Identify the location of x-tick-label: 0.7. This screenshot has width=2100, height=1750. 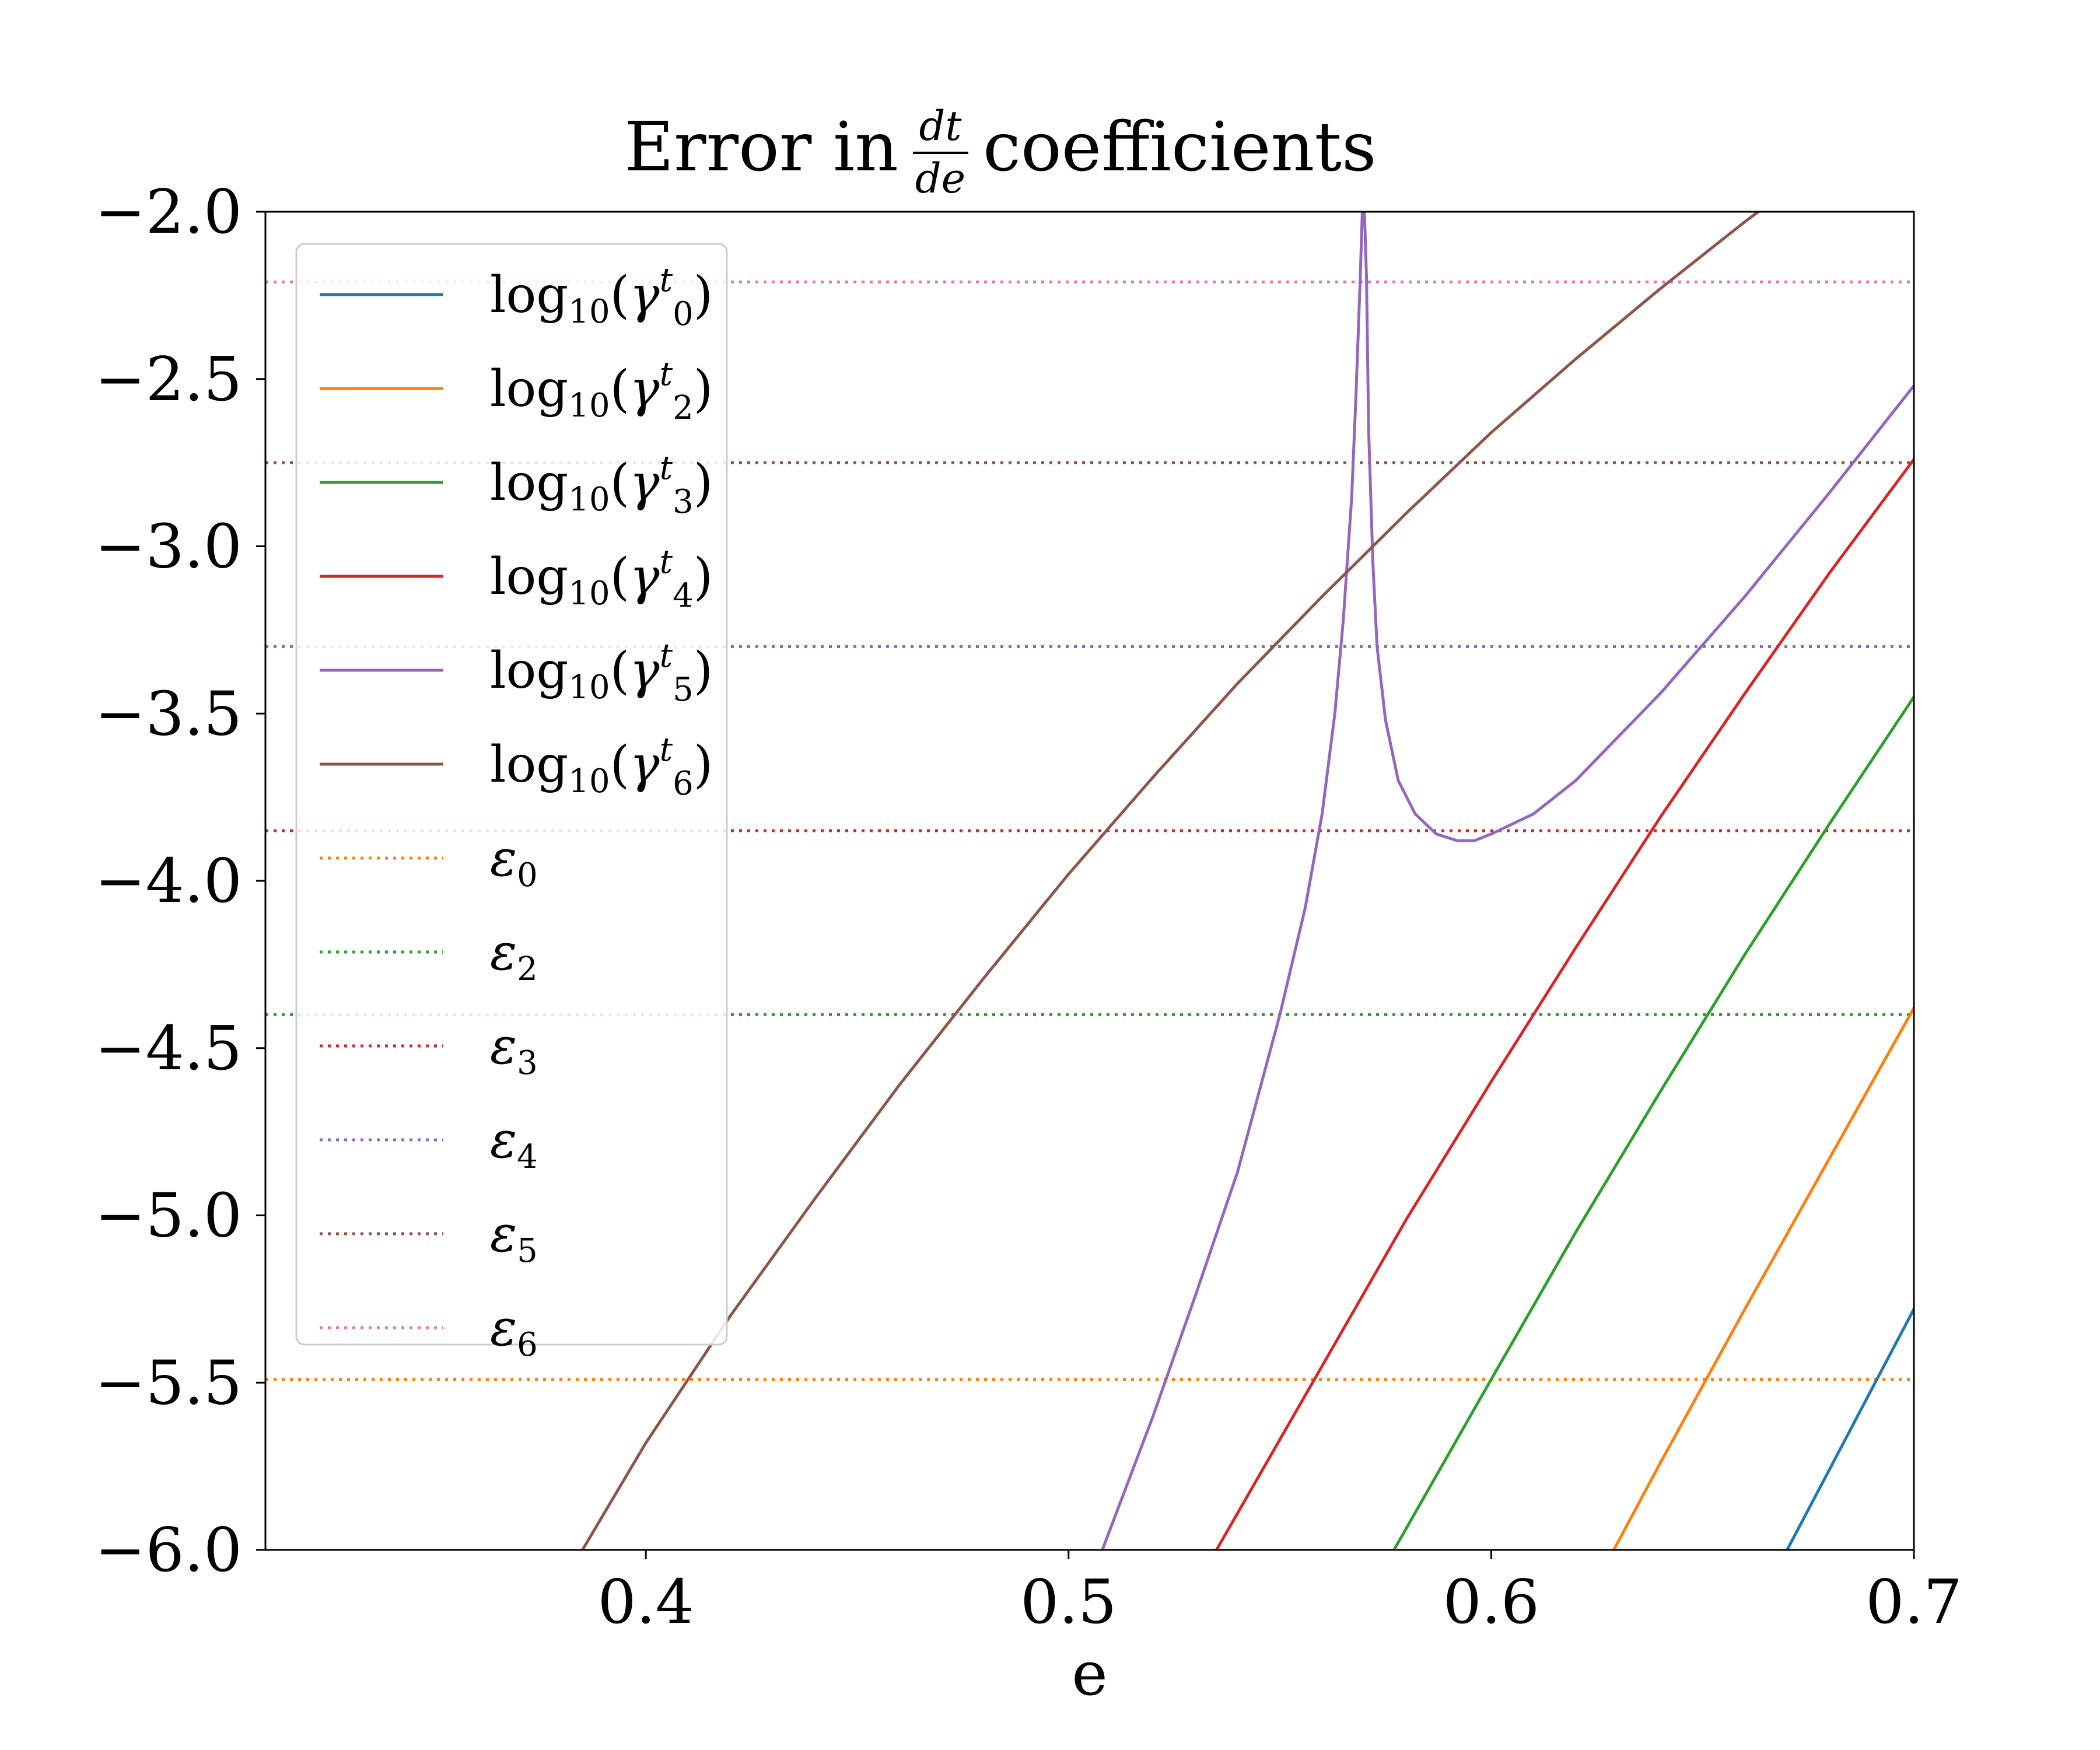
(1914, 1601).